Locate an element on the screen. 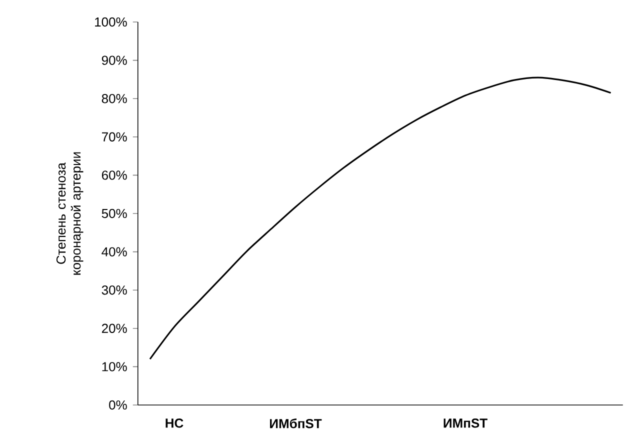  y-tick-label: 90% is located at coordinates (114, 60).